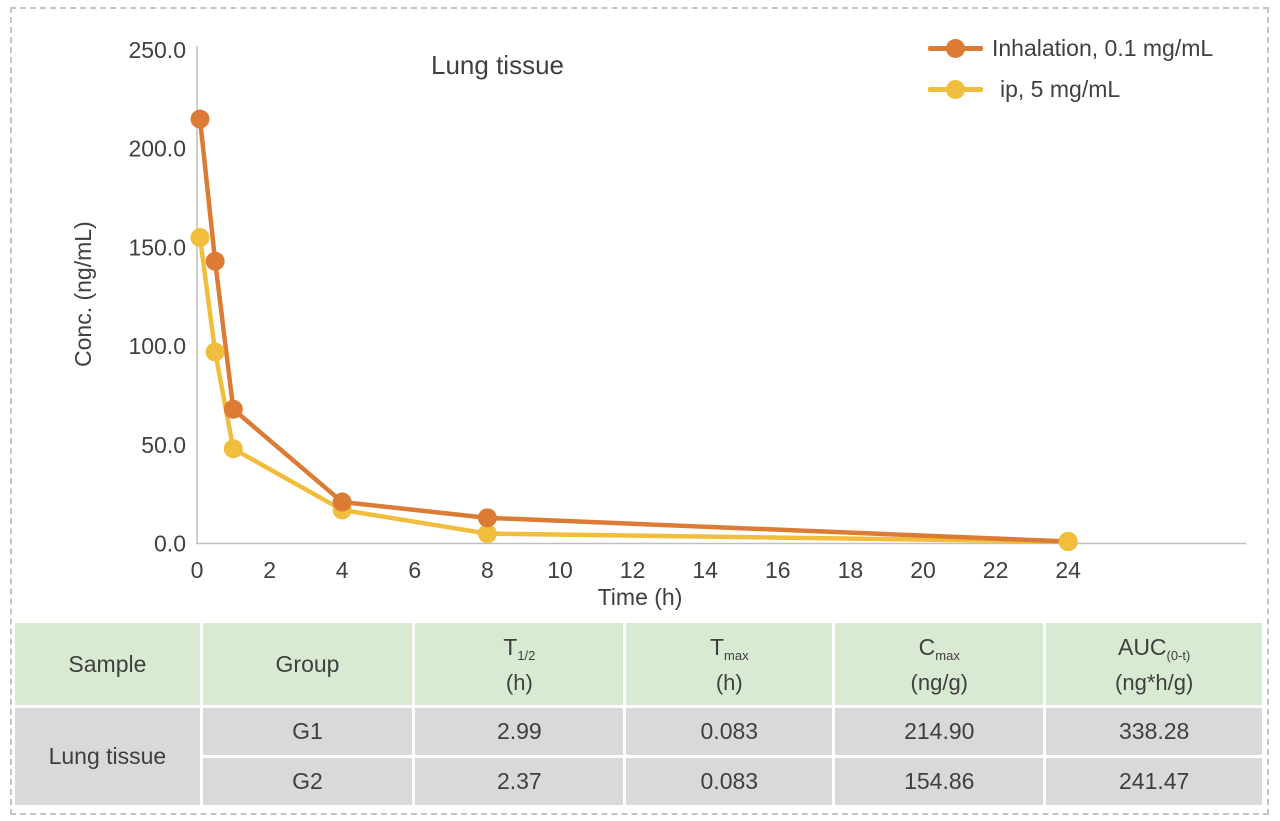  What do you see at coordinates (1060, 88) in the screenshot?
I see `legend-label: ip, 5 mg/mL` at bounding box center [1060, 88].